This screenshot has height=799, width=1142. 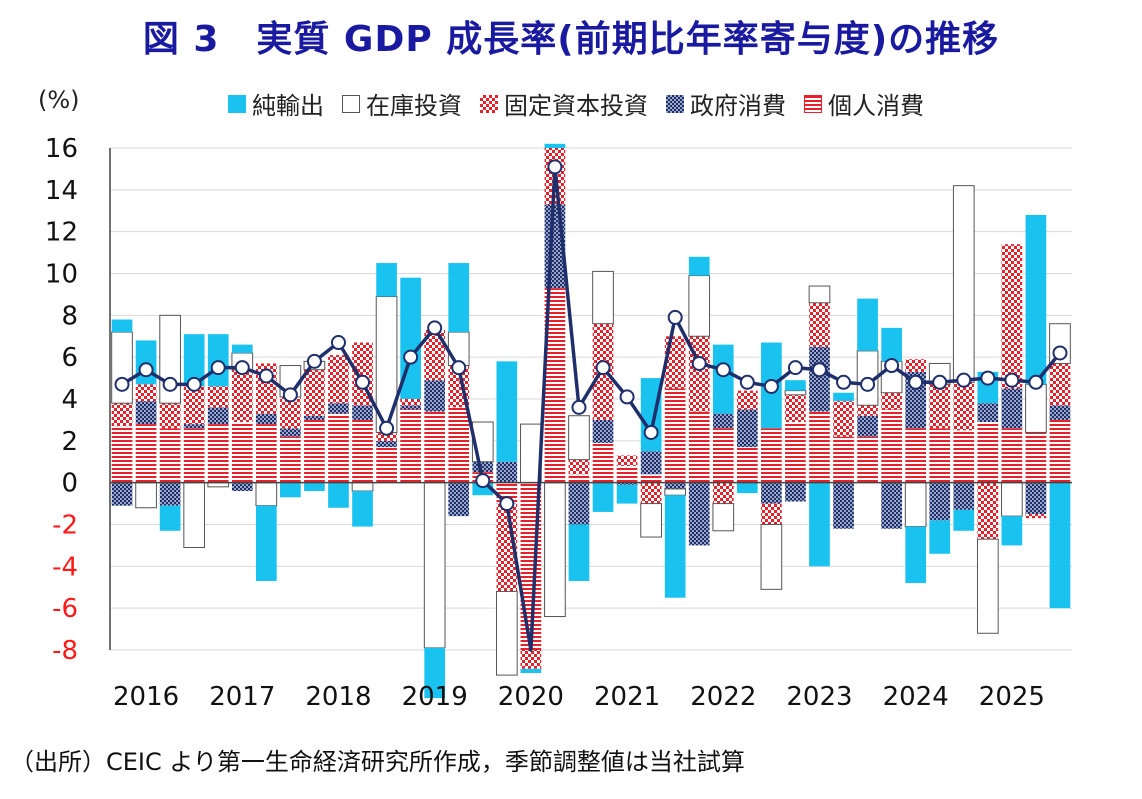 What do you see at coordinates (916, 697) in the screenshot?
I see `x-year-label: 2024` at bounding box center [916, 697].